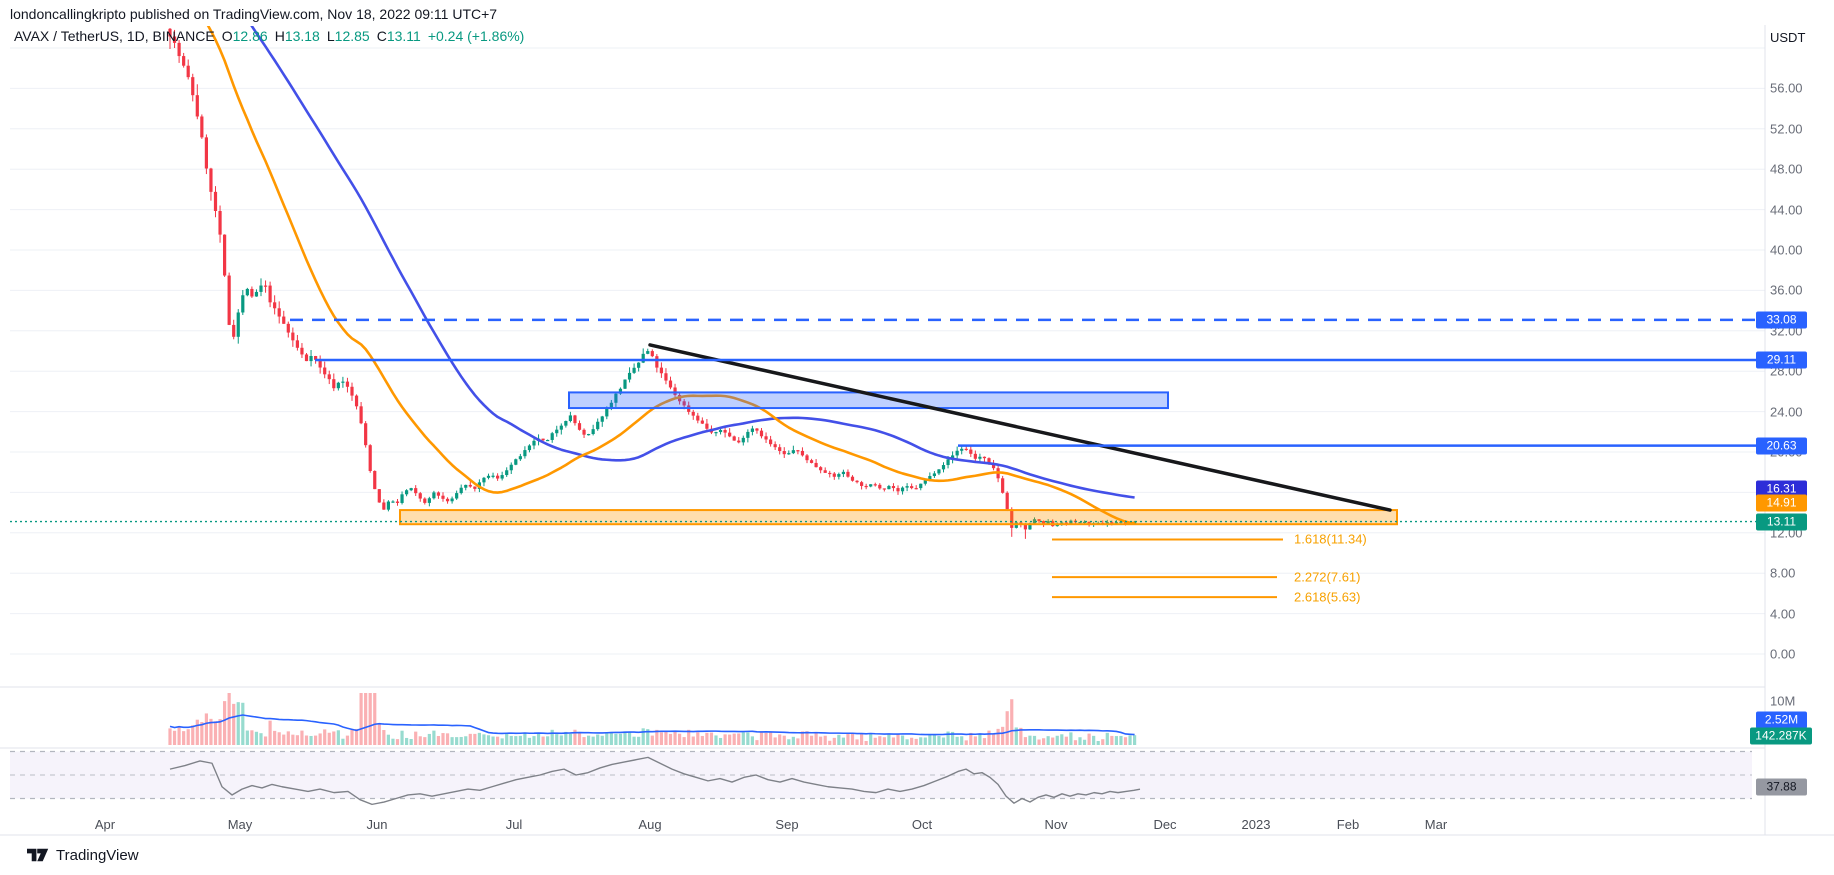  What do you see at coordinates (881, 778) in the screenshot?
I see `rsi-pane` at bounding box center [881, 778].